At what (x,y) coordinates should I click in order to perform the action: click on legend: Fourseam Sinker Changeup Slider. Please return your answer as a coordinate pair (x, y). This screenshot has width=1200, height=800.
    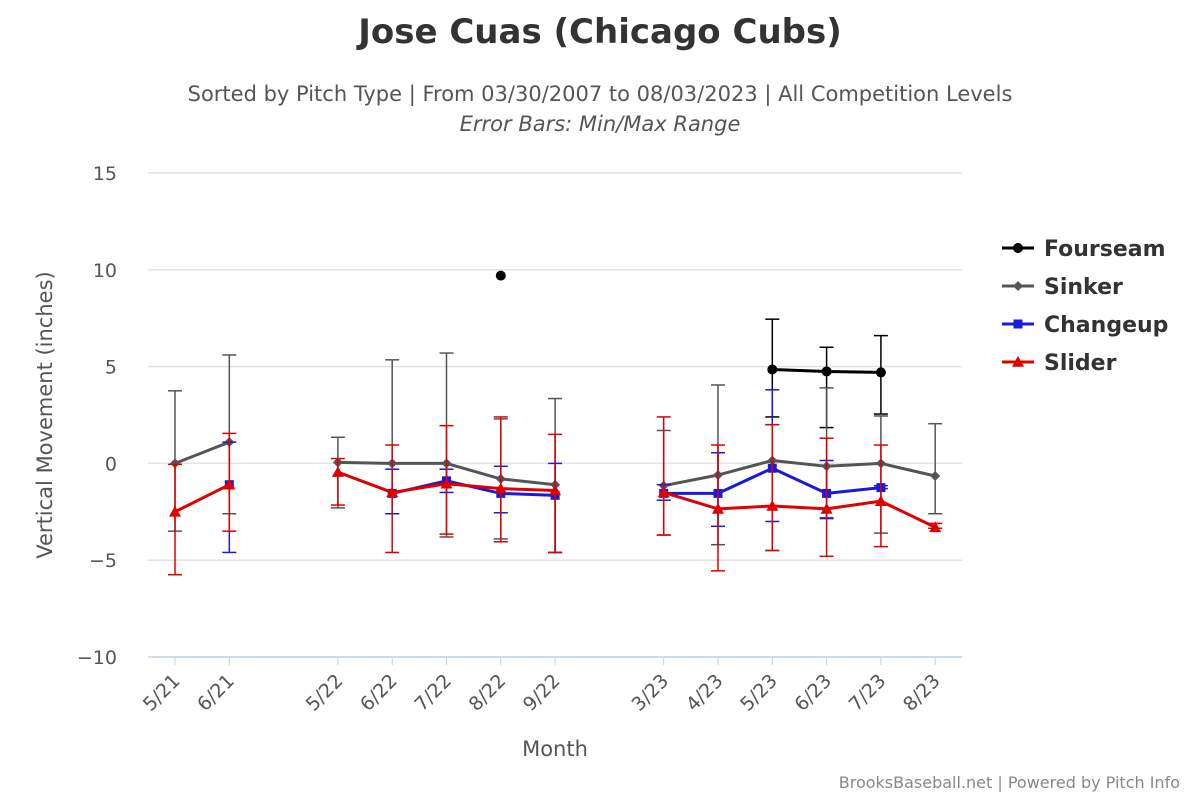
    Looking at the image, I should click on (1085, 306).